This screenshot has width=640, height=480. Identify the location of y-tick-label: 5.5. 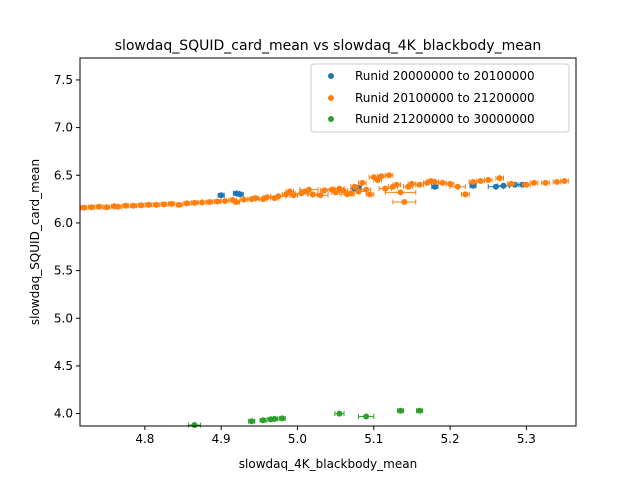
(63, 271).